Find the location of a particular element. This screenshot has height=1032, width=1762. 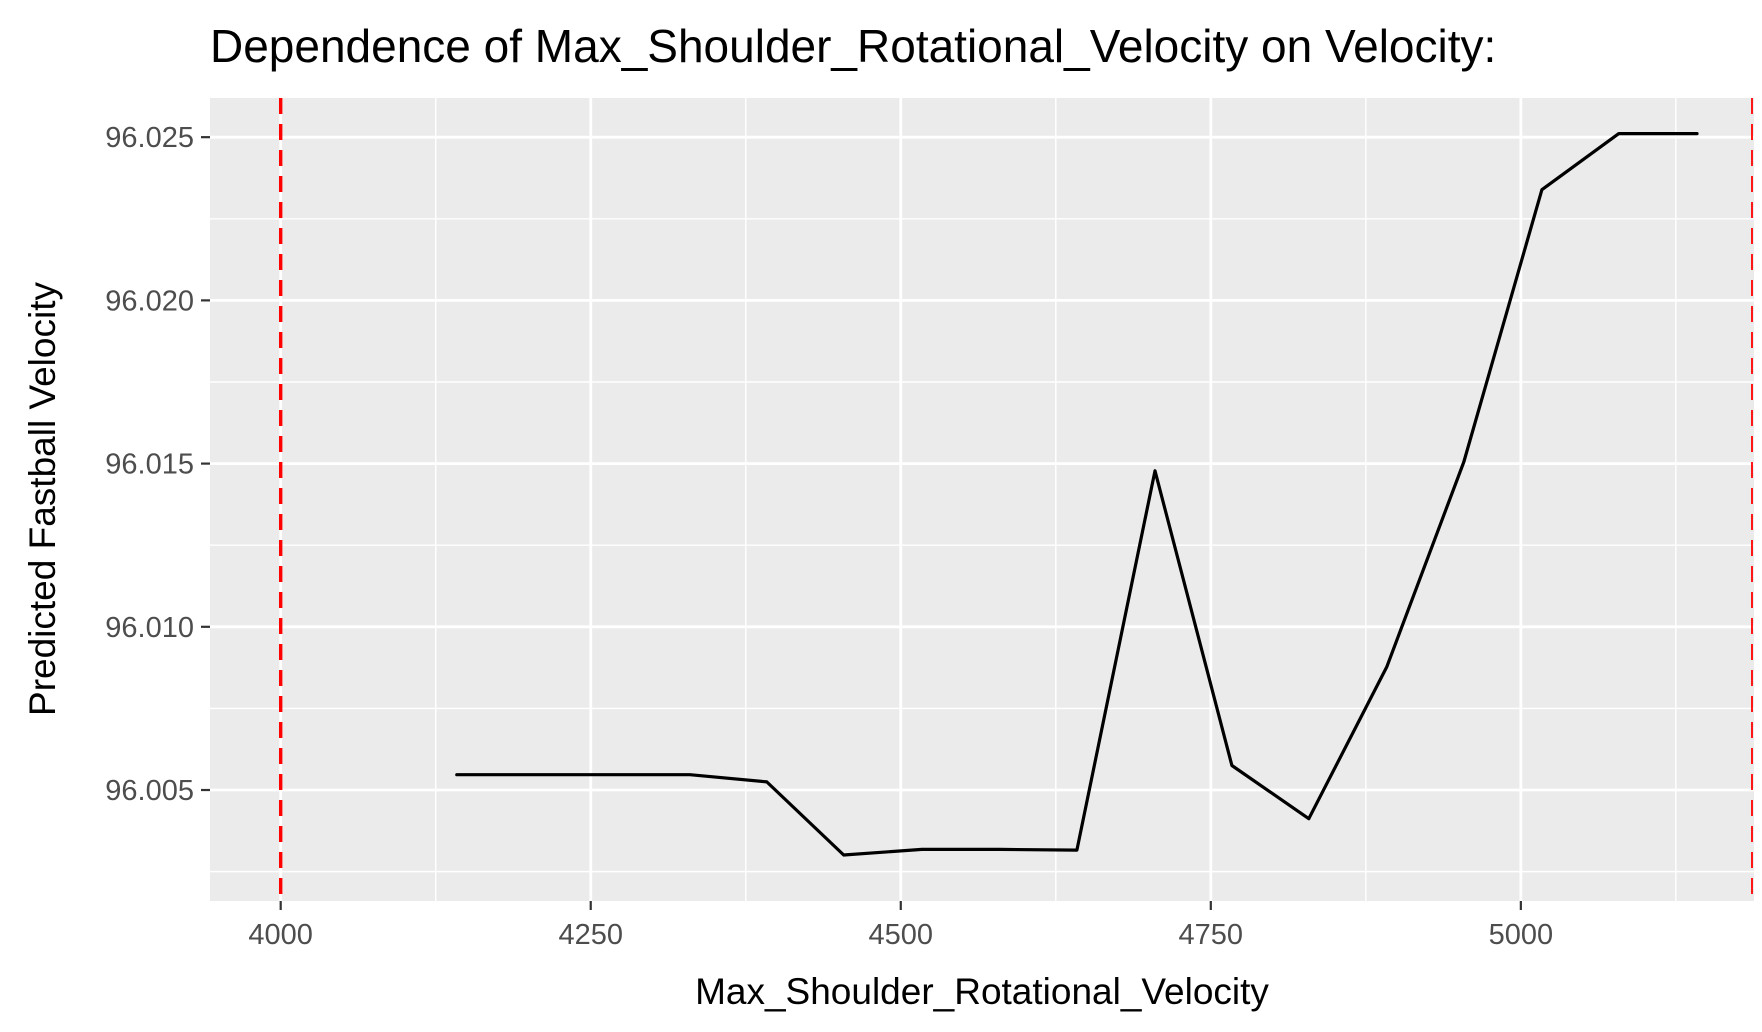

x-tick-label: 4750 is located at coordinates (1211, 935).